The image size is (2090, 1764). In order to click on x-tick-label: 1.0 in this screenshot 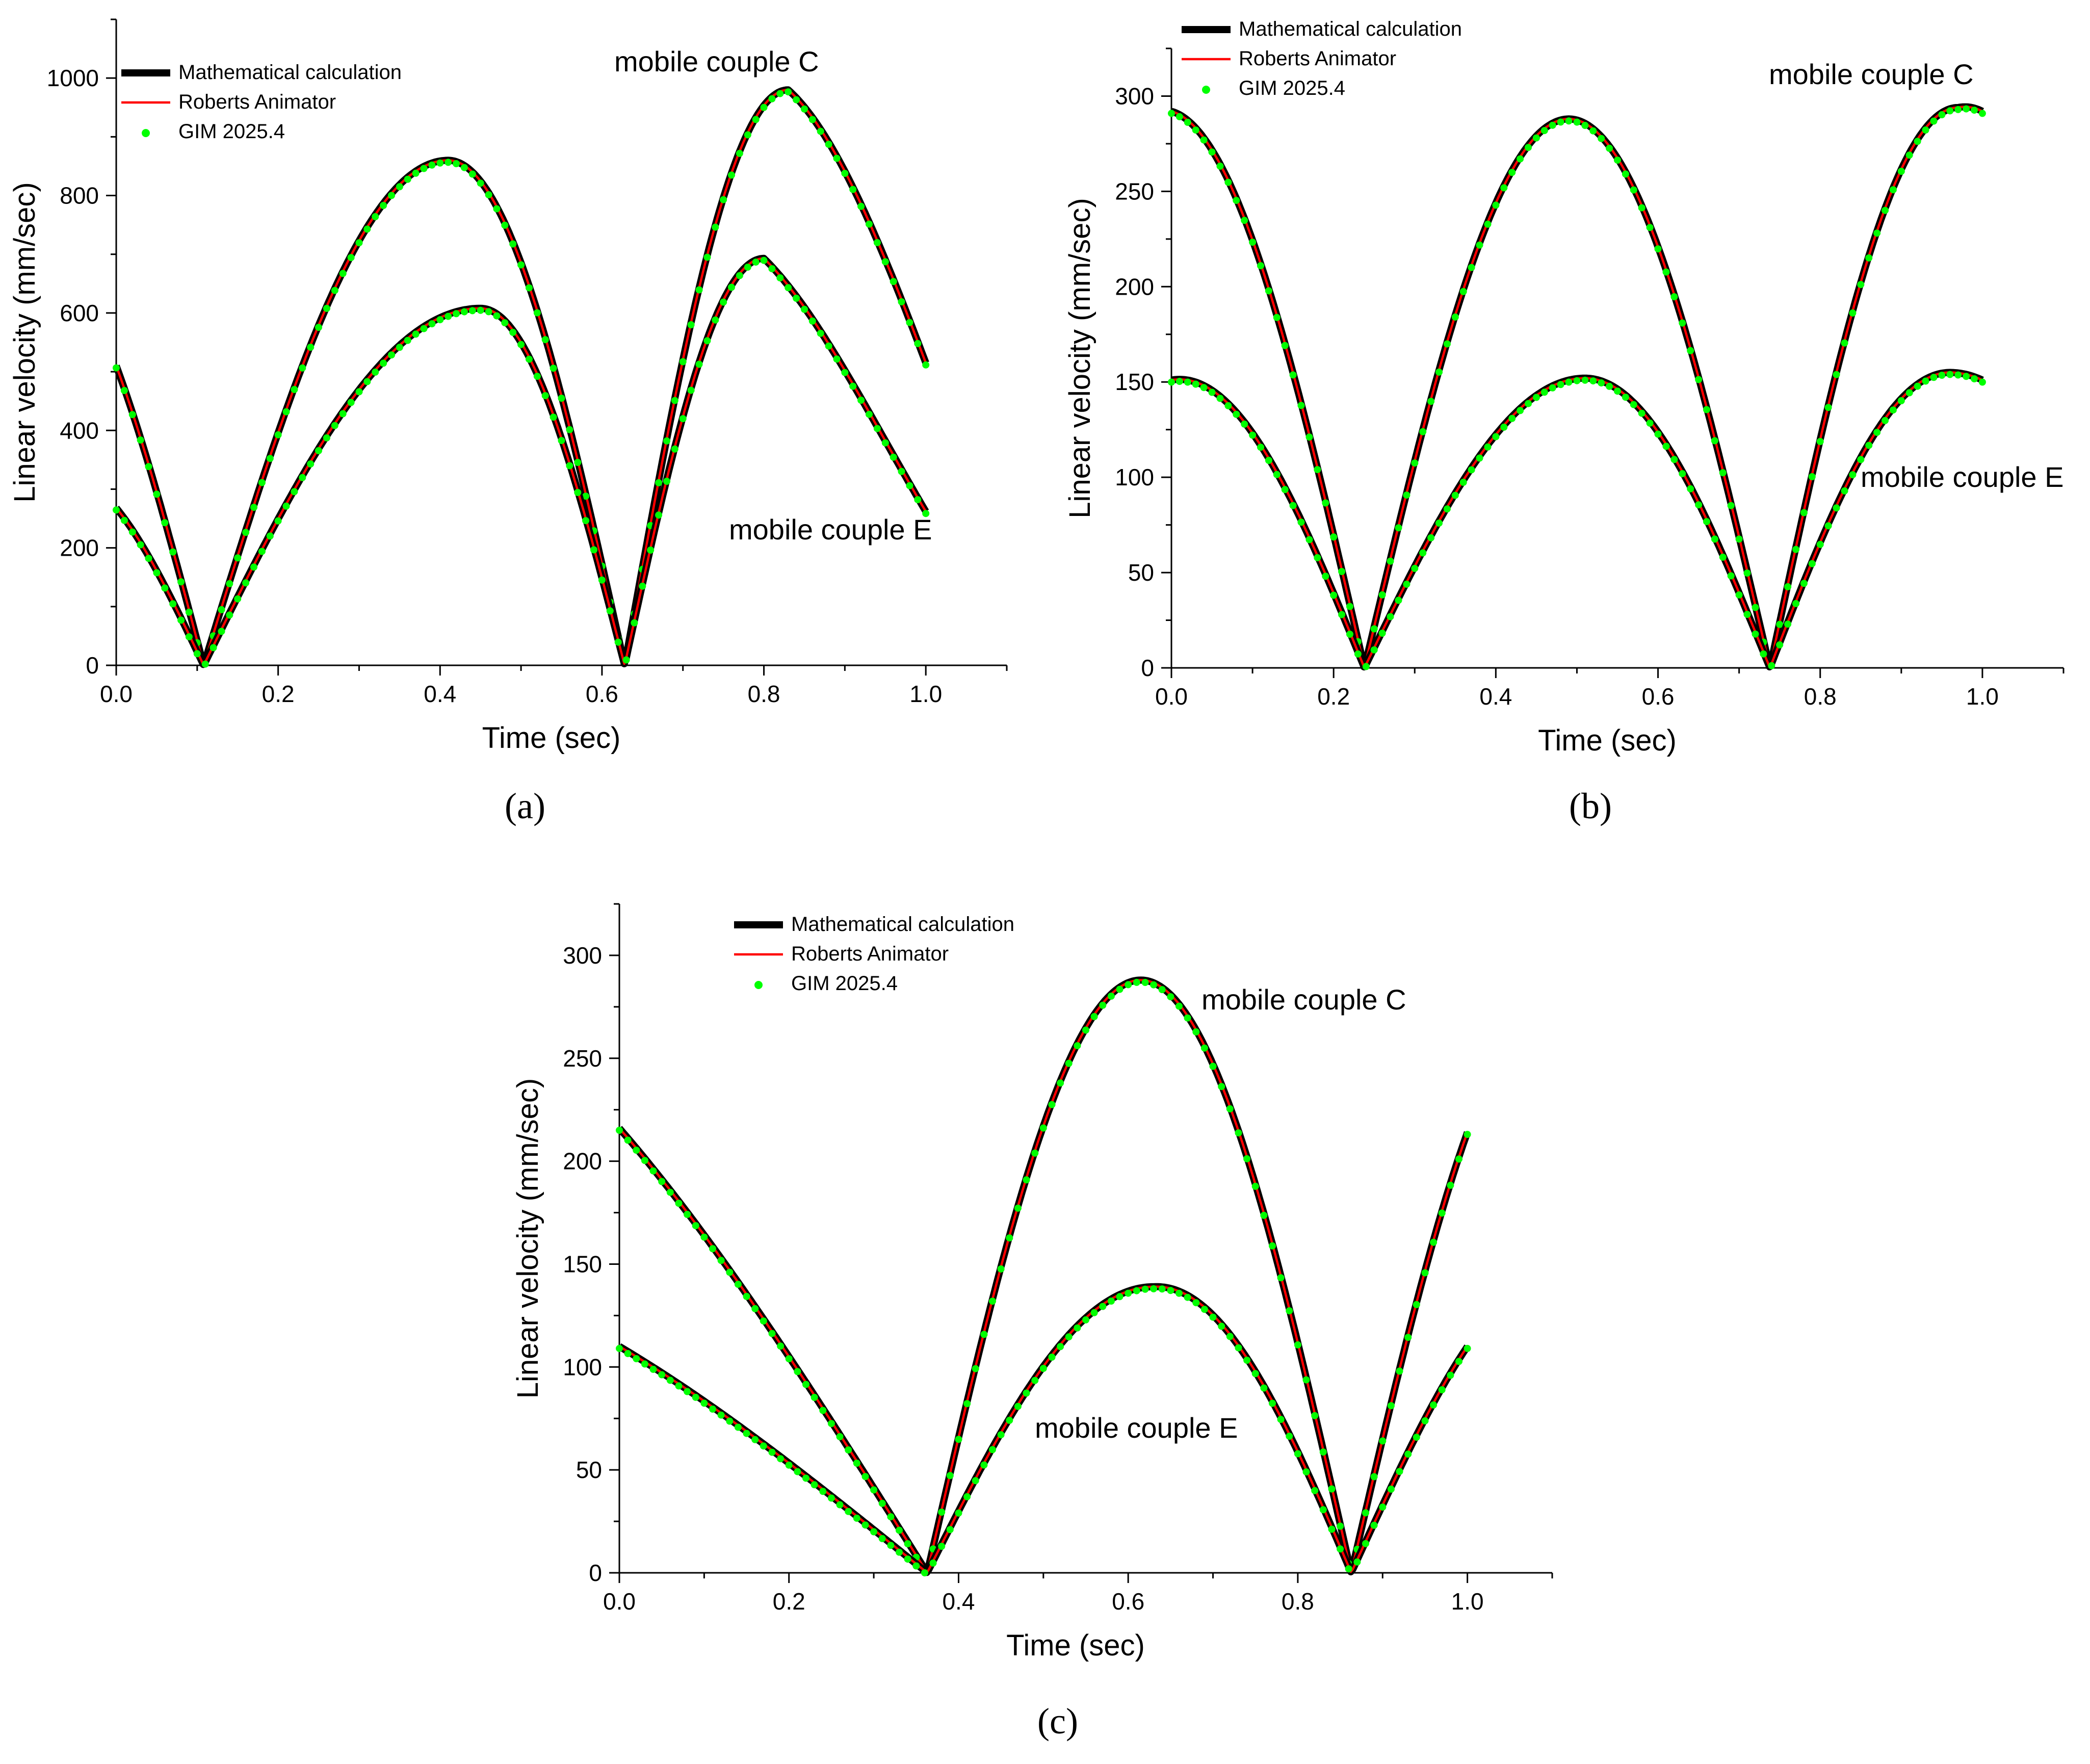, I will do `click(1983, 697)`.